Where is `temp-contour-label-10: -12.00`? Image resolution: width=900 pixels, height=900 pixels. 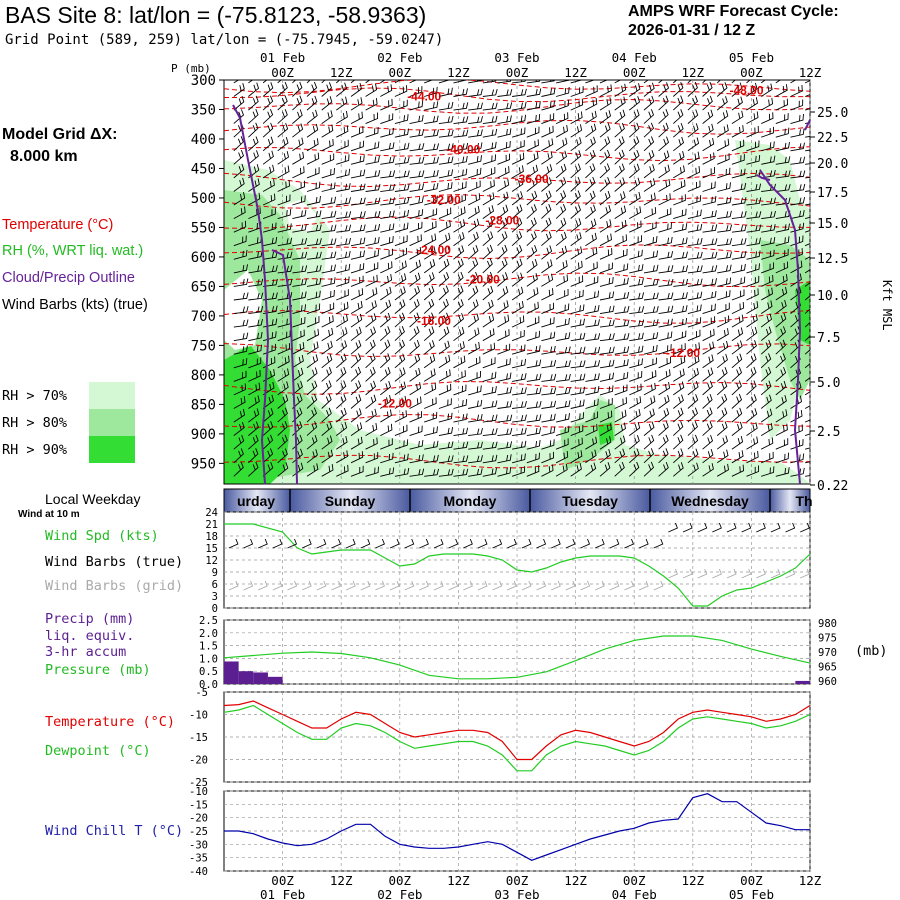 temp-contour-label-10: -12.00 is located at coordinates (395, 403).